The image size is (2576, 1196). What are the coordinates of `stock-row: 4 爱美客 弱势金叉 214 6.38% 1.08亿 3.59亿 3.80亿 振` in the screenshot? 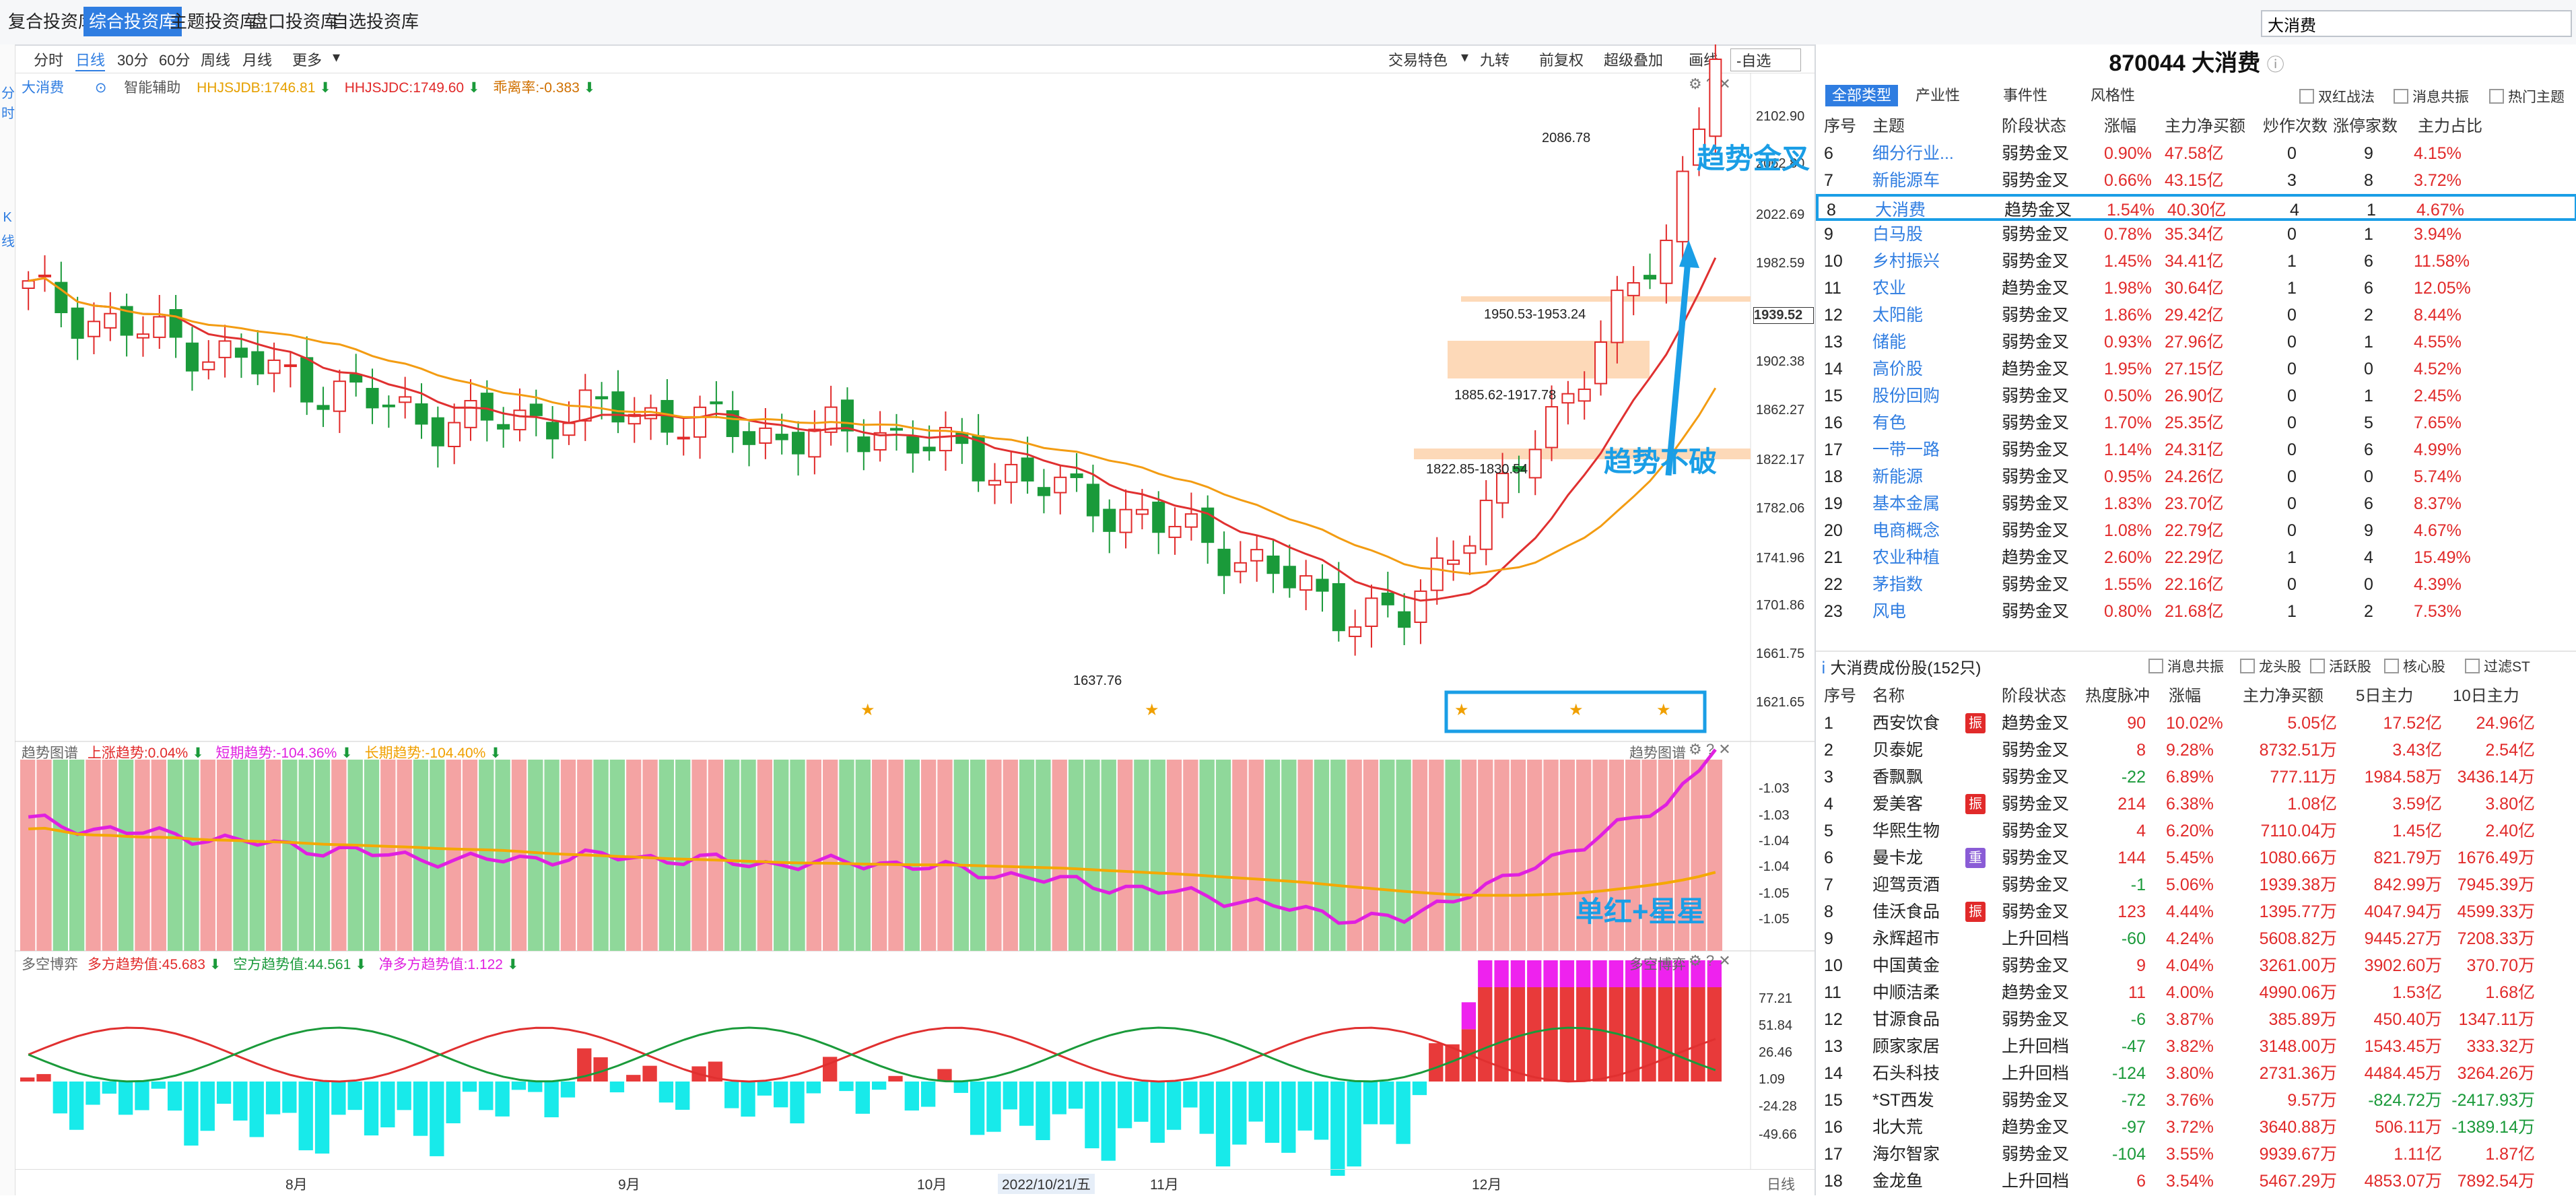 It's located at (2196, 804).